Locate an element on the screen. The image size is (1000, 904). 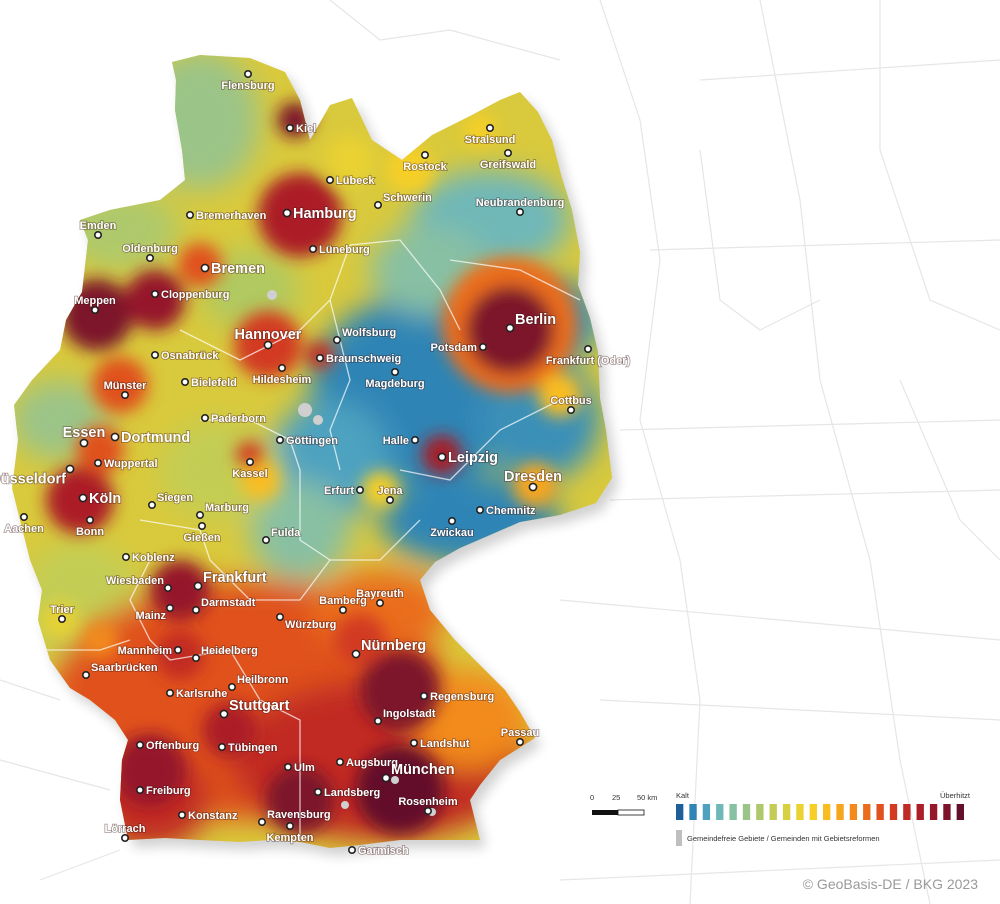
city-name: Lörrach is located at coordinates (125, 829).